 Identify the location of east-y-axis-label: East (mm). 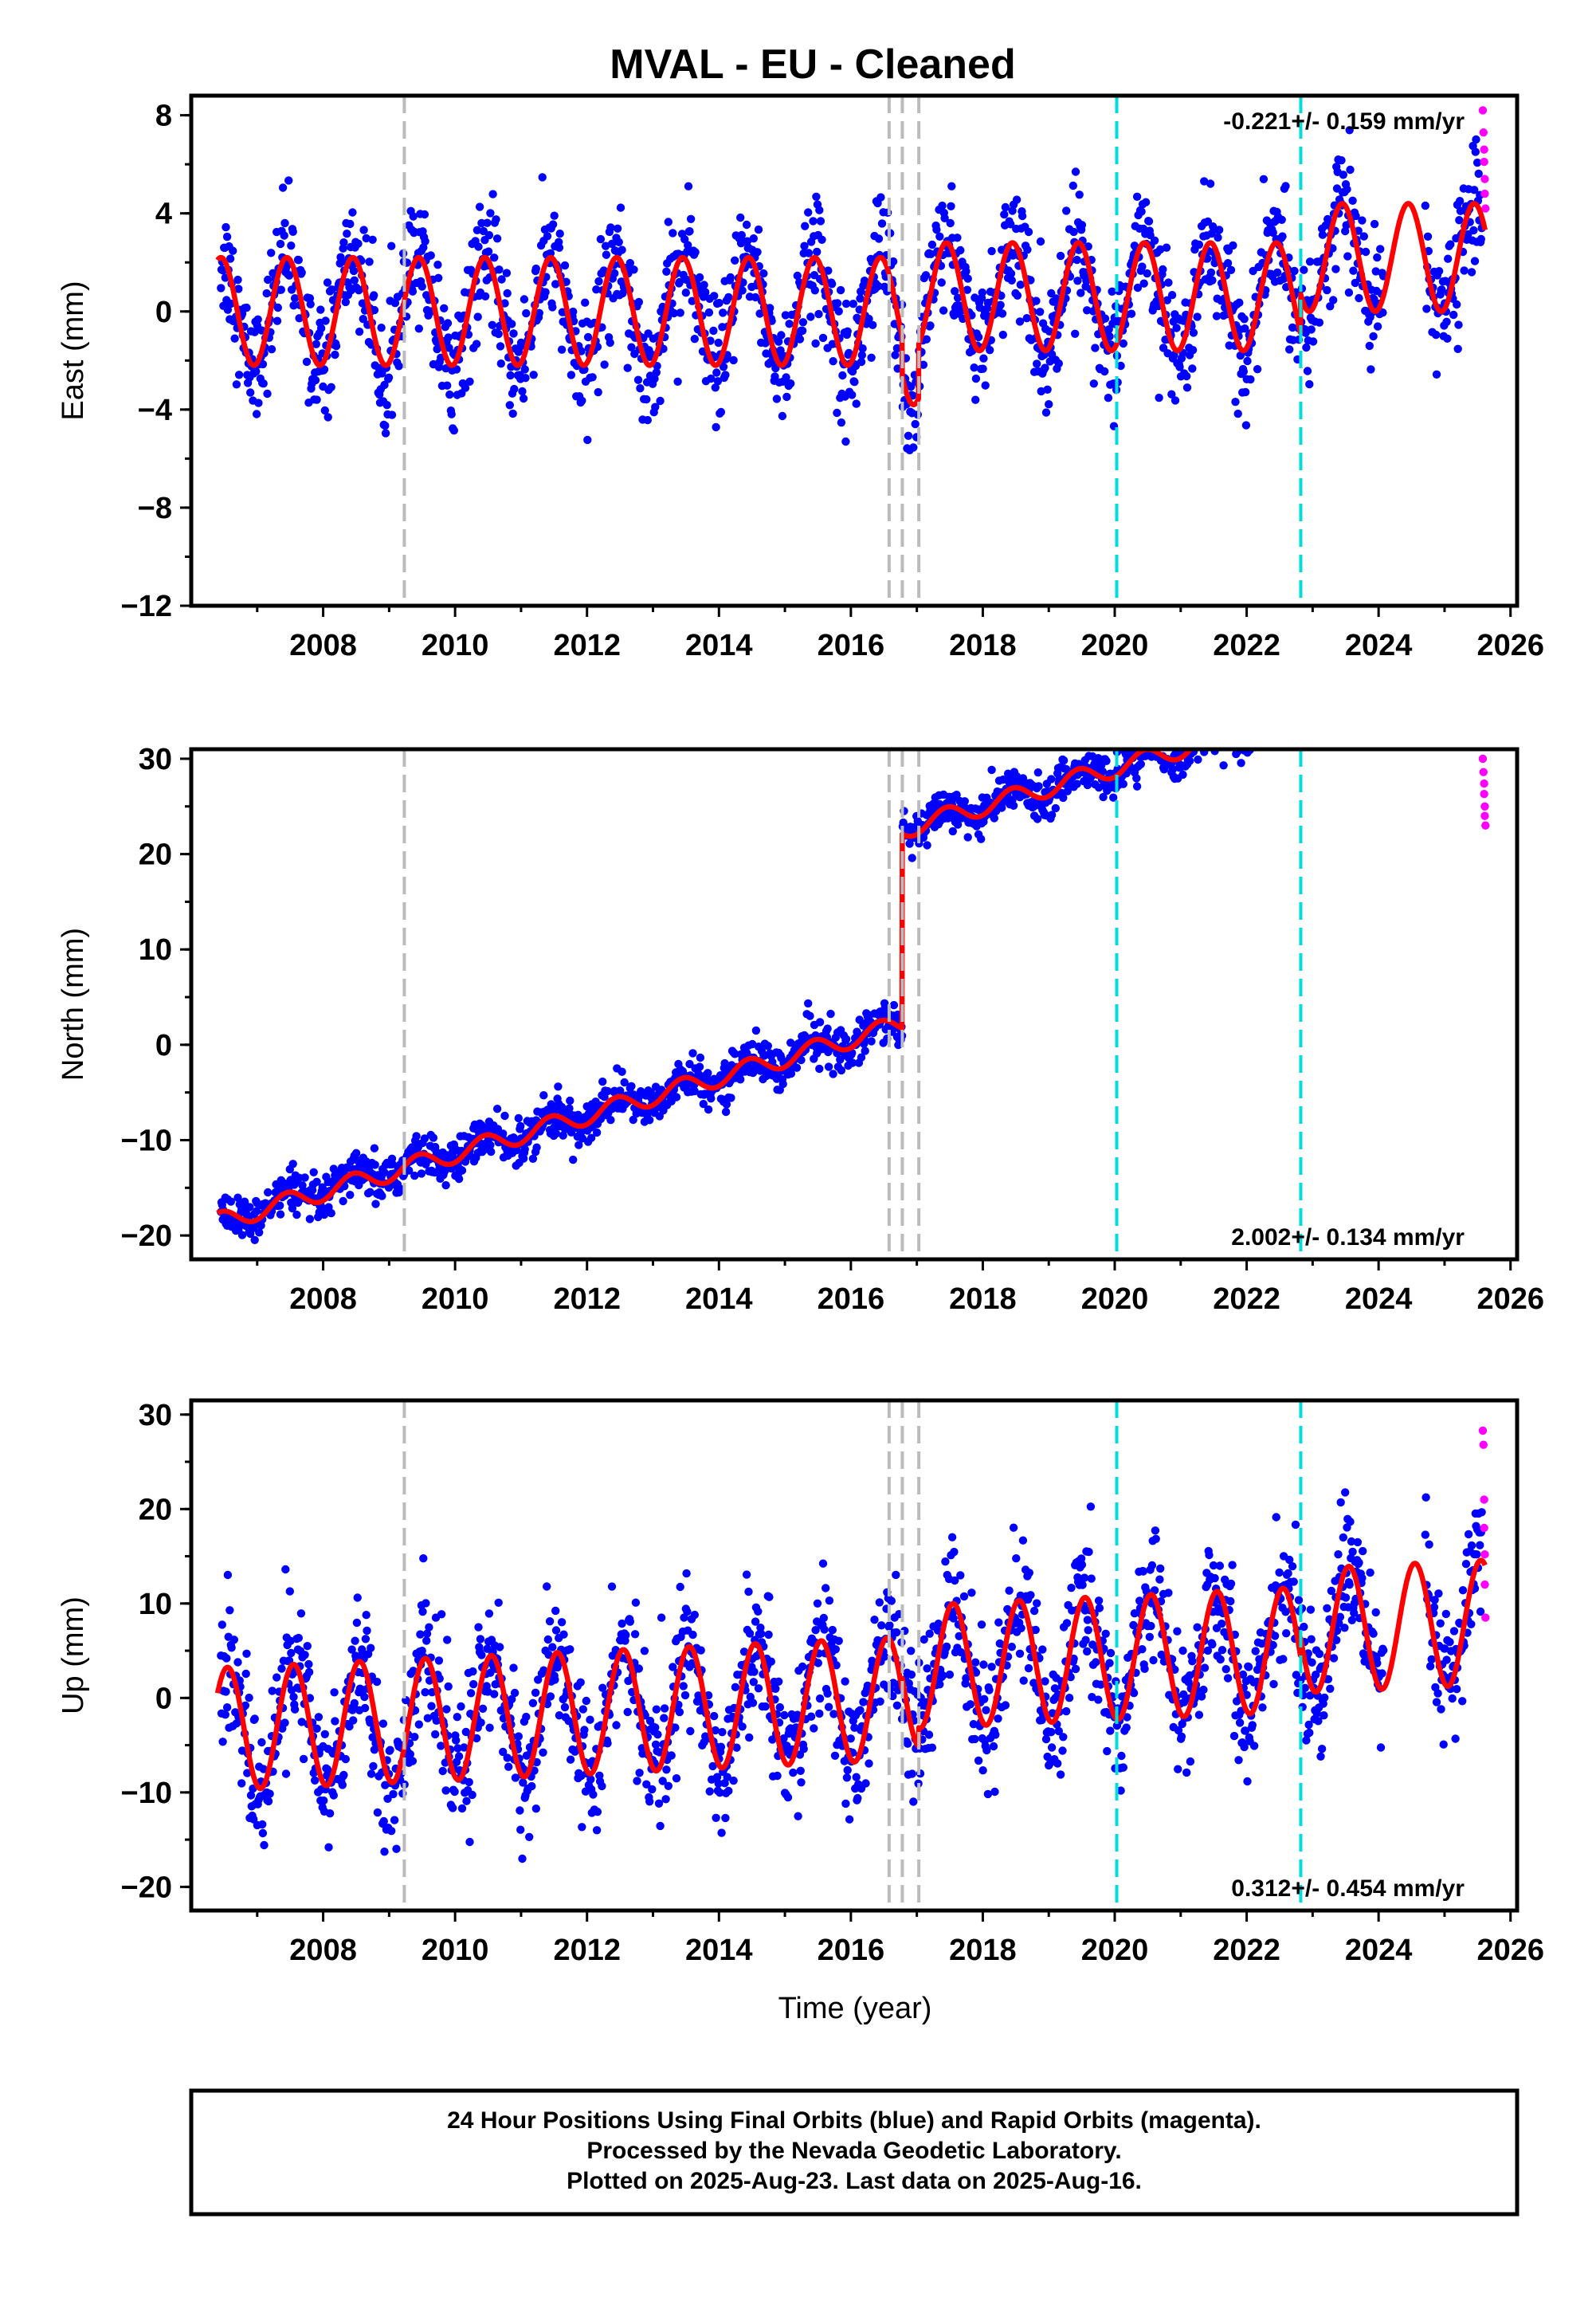
(74, 350).